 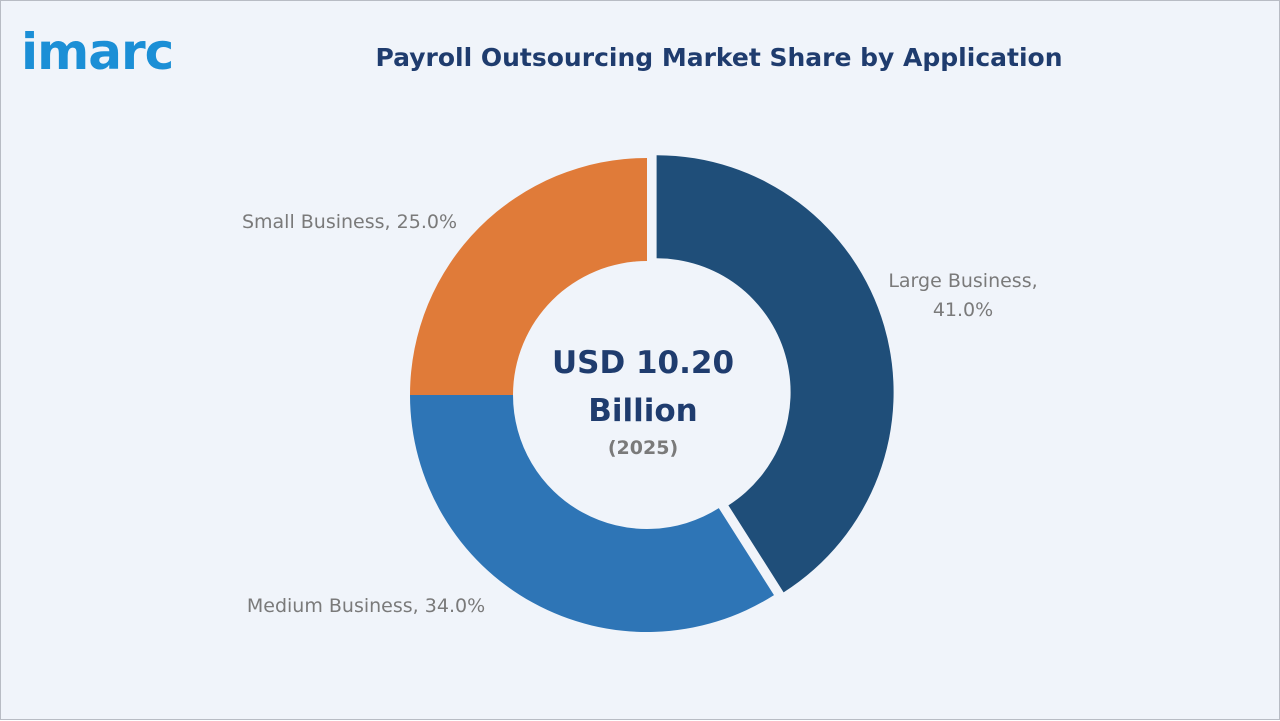 I want to click on slice-label: Small Business 25.0%, so click(x=309, y=222).